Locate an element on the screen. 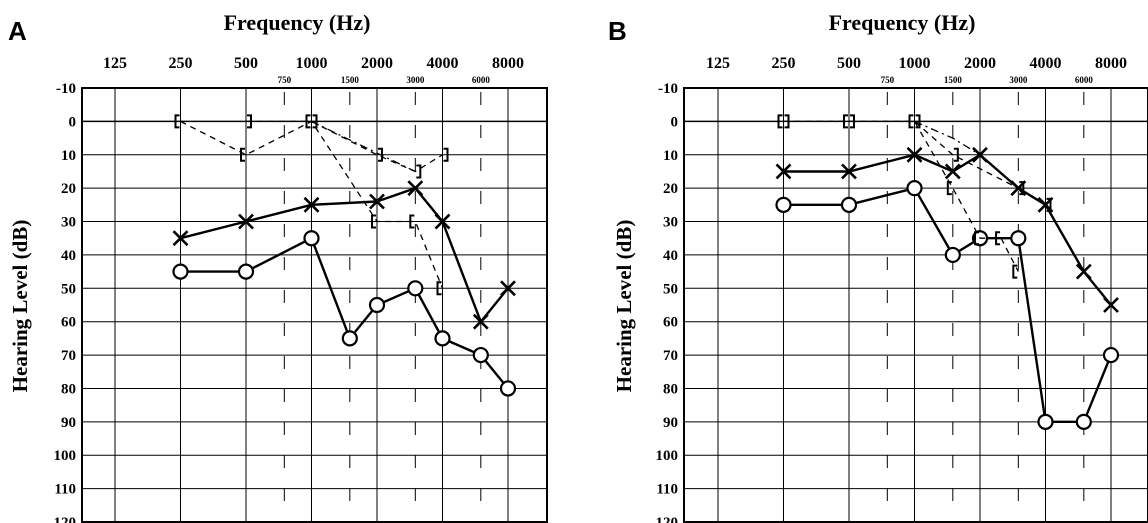 The height and width of the screenshot is (523, 1148). panel-label: B is located at coordinates (617, 31).